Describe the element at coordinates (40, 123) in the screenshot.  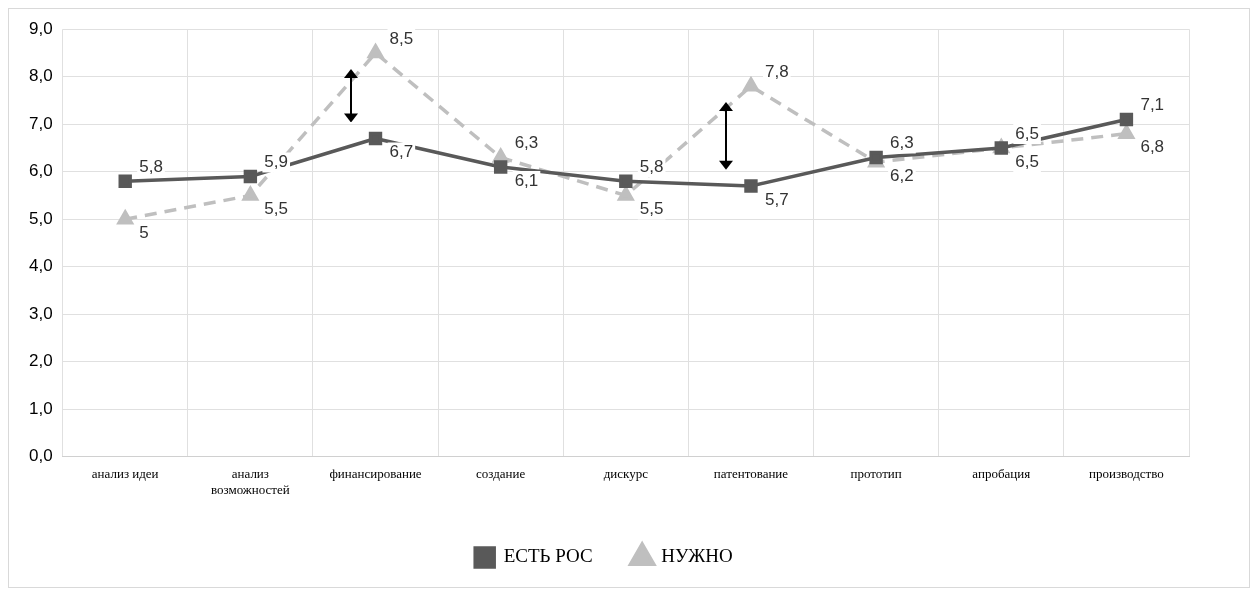
I see `y-tick-label: 7,0` at that location.